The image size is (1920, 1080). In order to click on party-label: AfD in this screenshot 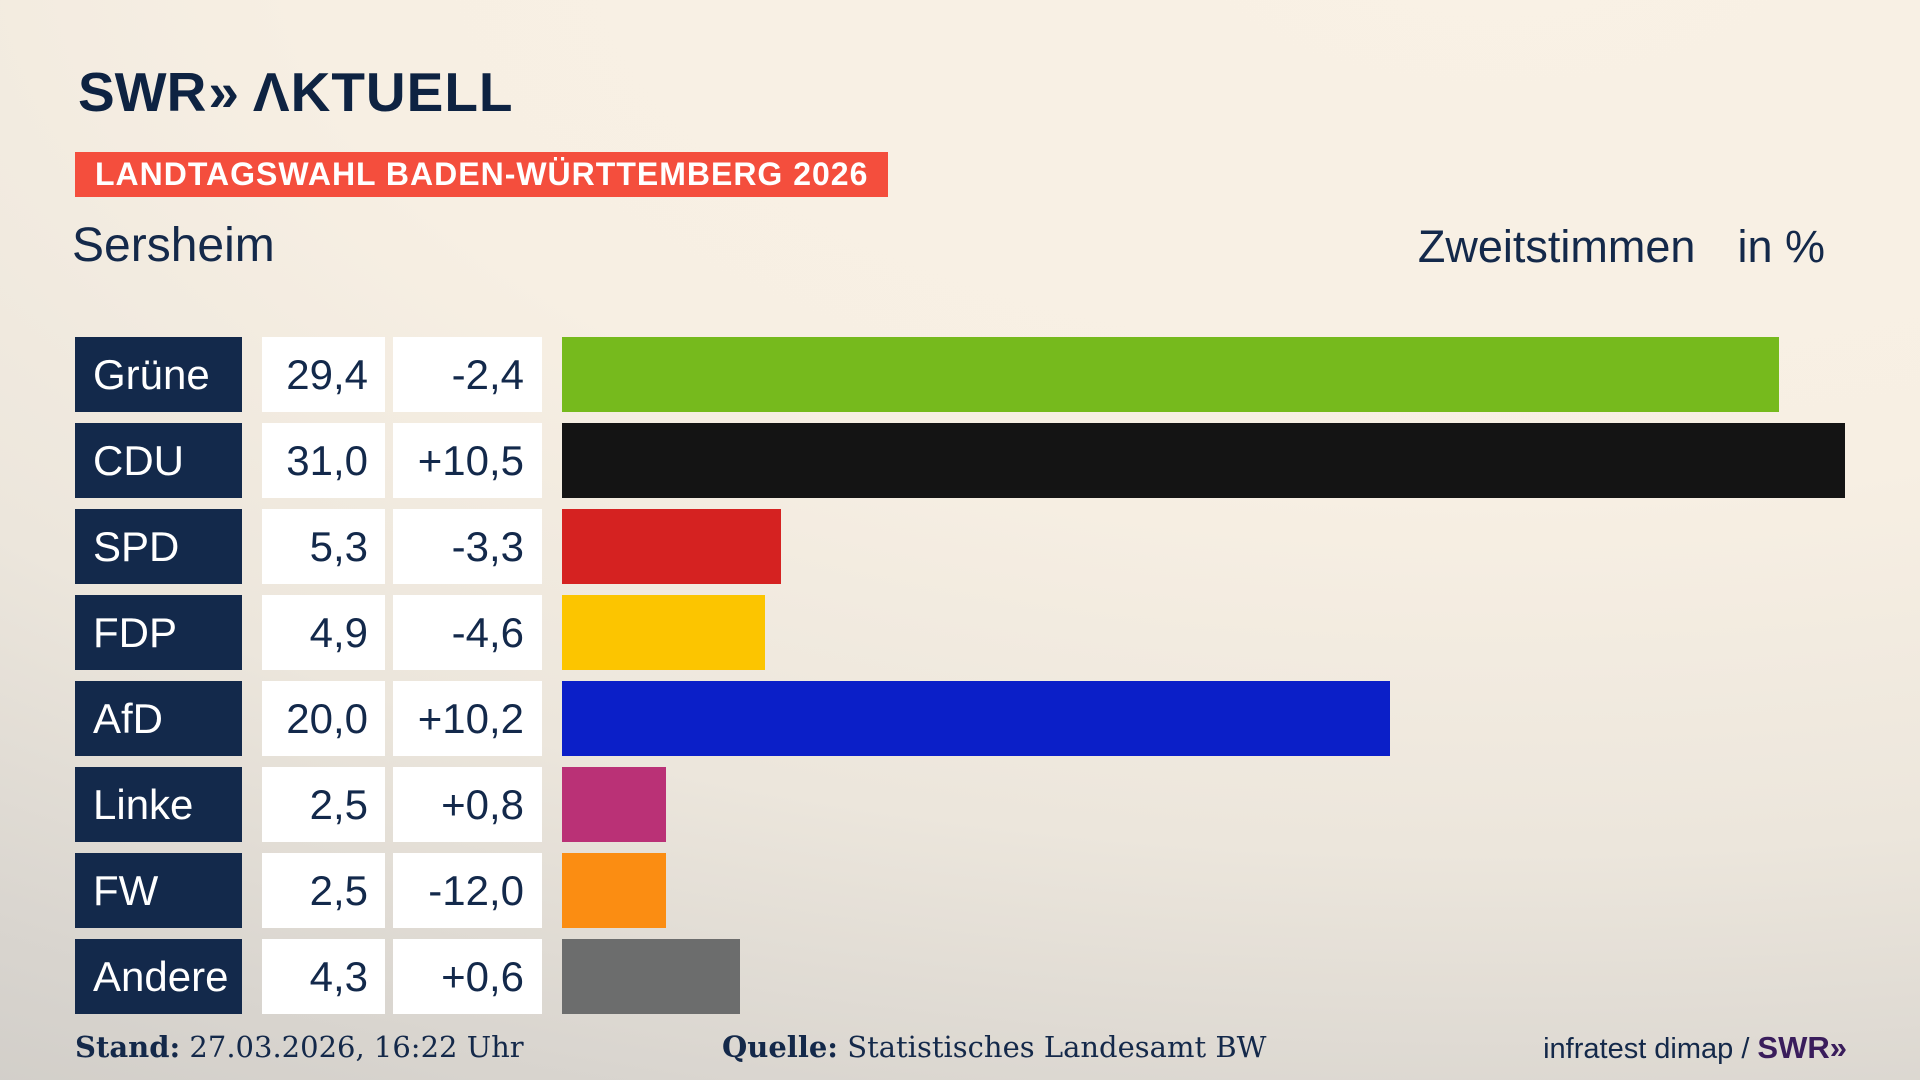, I will do `click(158, 718)`.